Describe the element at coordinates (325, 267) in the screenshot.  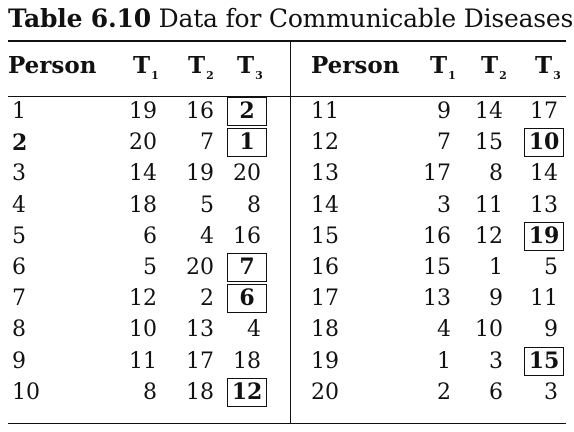
I see `cell-person: 16` at that location.